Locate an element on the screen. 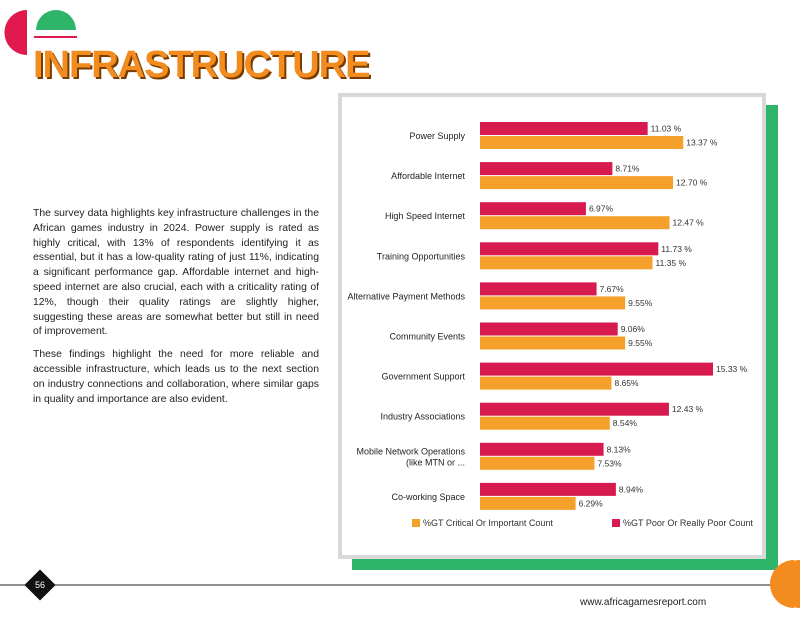  value-label: 8.54% is located at coordinates (625, 423).